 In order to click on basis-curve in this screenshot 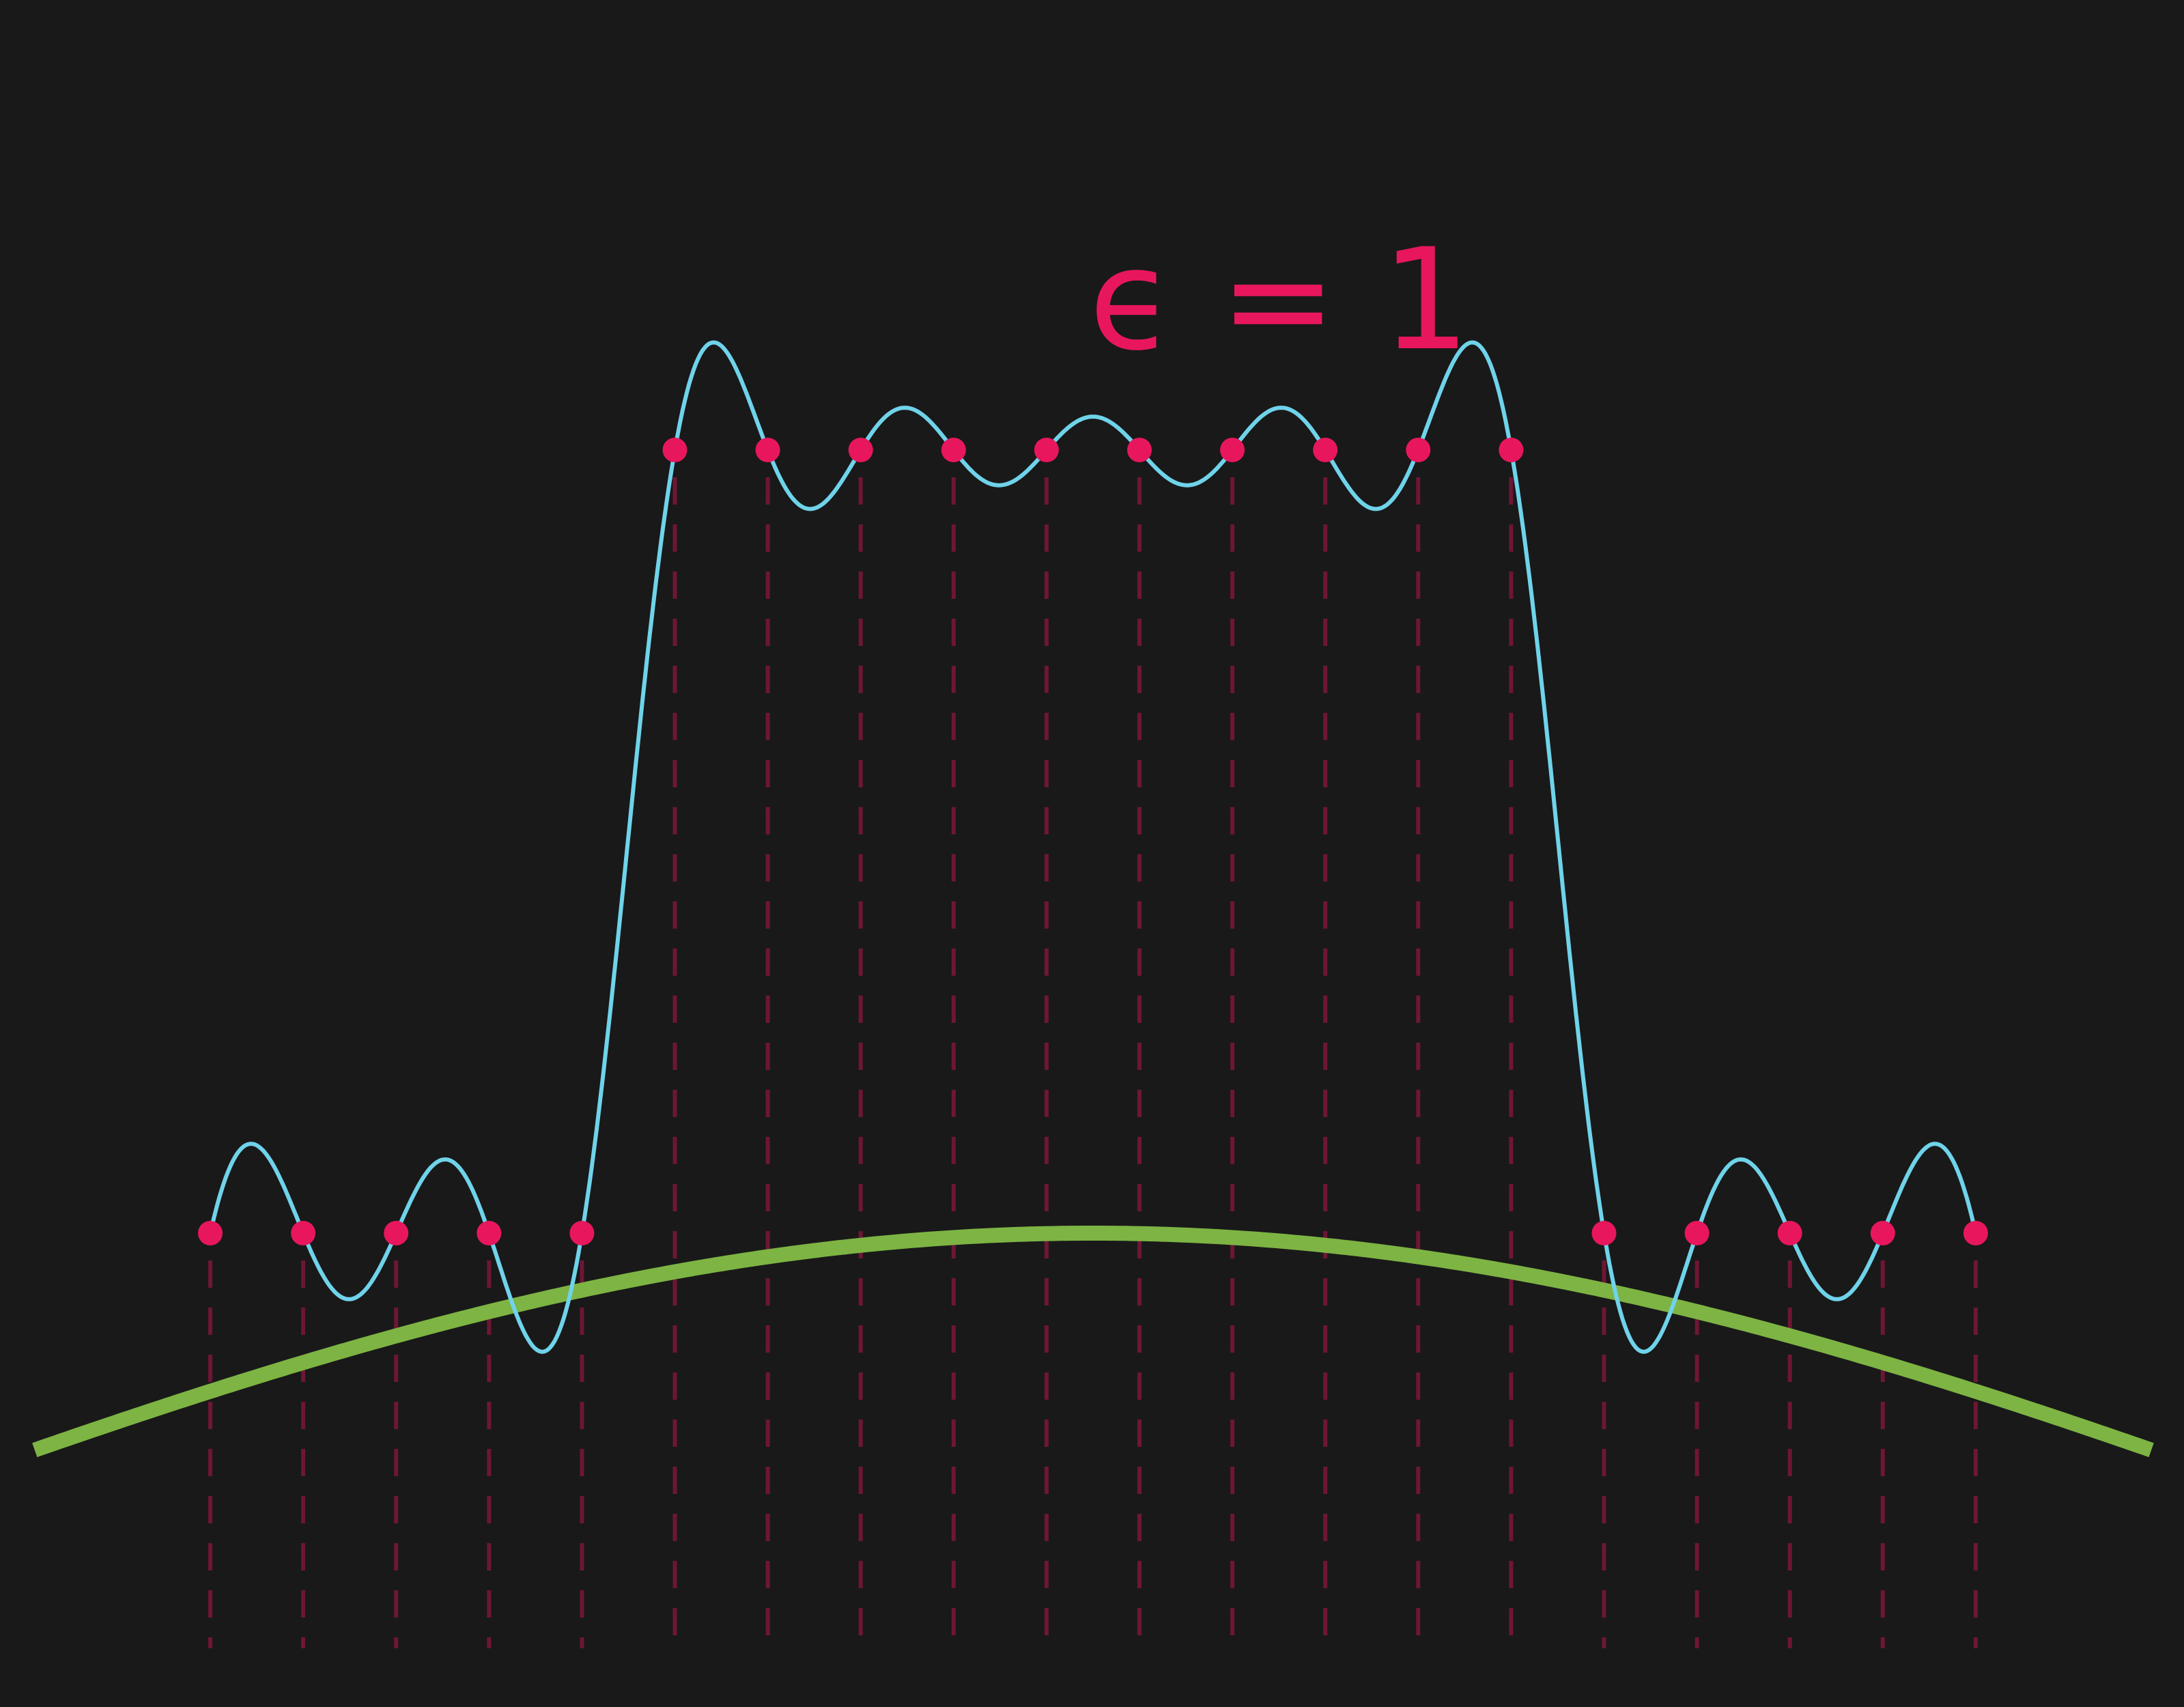, I will do `click(1093, 1342)`.